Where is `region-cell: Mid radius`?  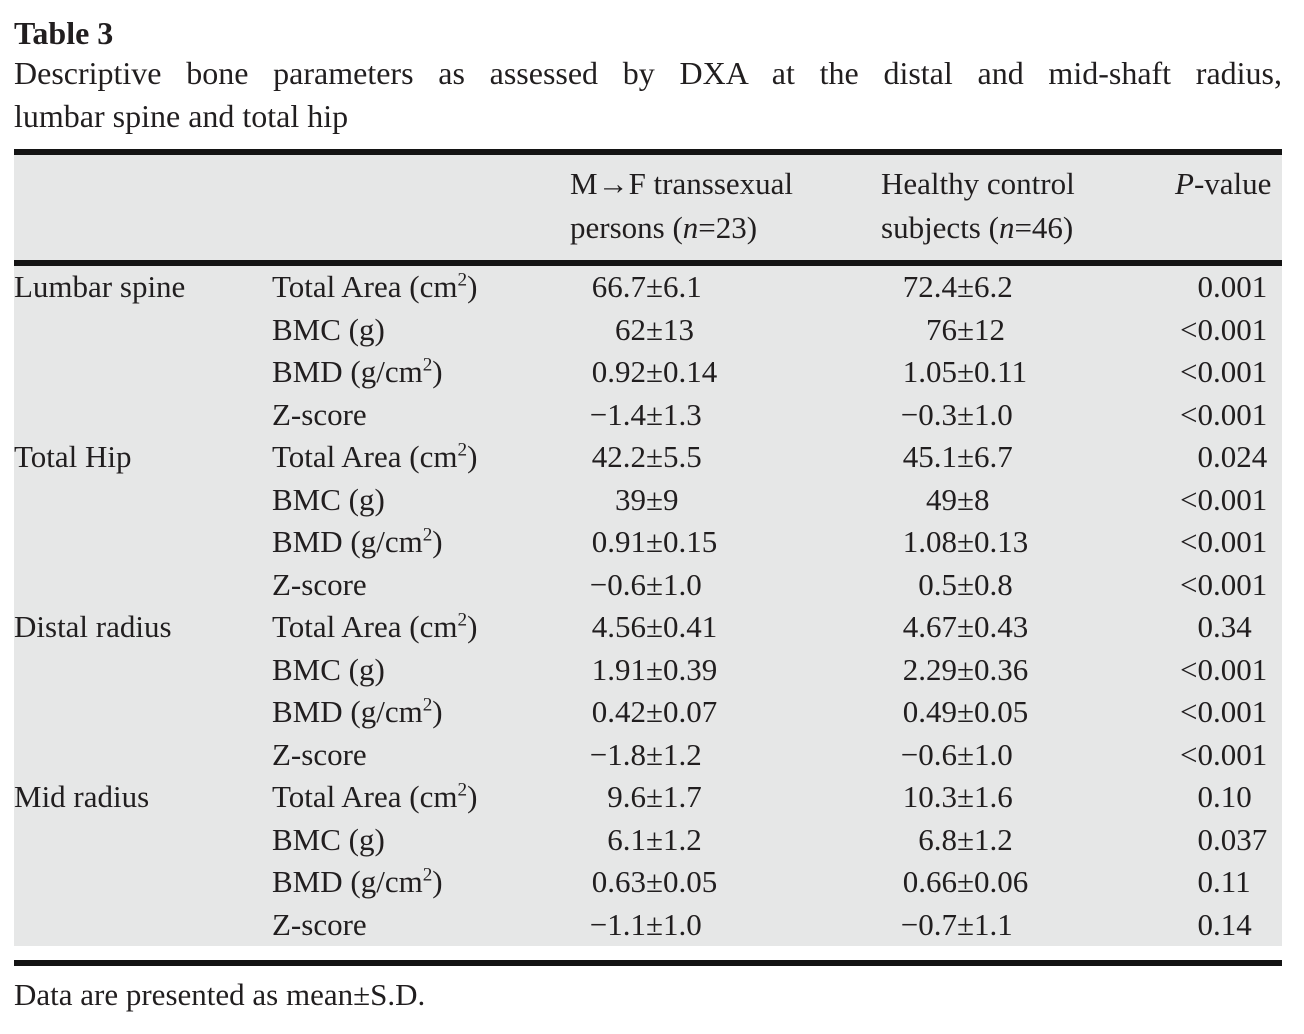
region-cell: Mid radius is located at coordinates (82, 796).